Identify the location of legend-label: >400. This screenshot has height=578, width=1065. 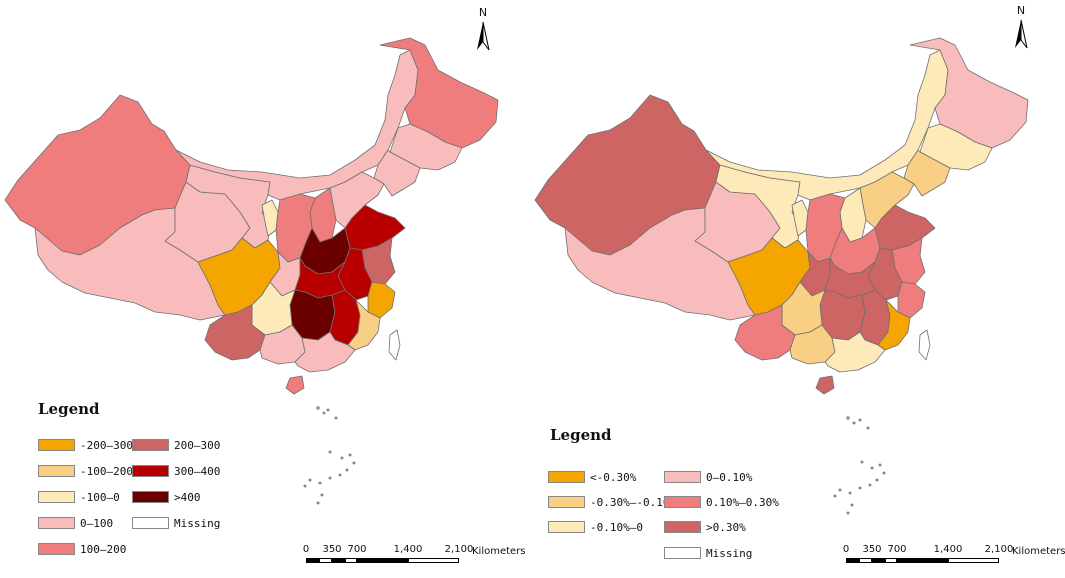
(187, 497).